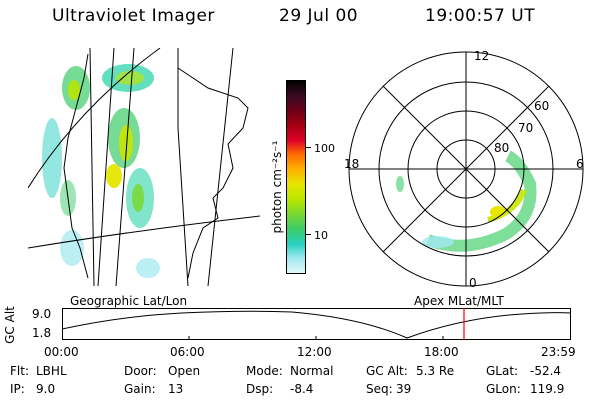 The height and width of the screenshot is (400, 600). Describe the element at coordinates (17, 389) in the screenshot. I see `ip-label: IP:` at that location.